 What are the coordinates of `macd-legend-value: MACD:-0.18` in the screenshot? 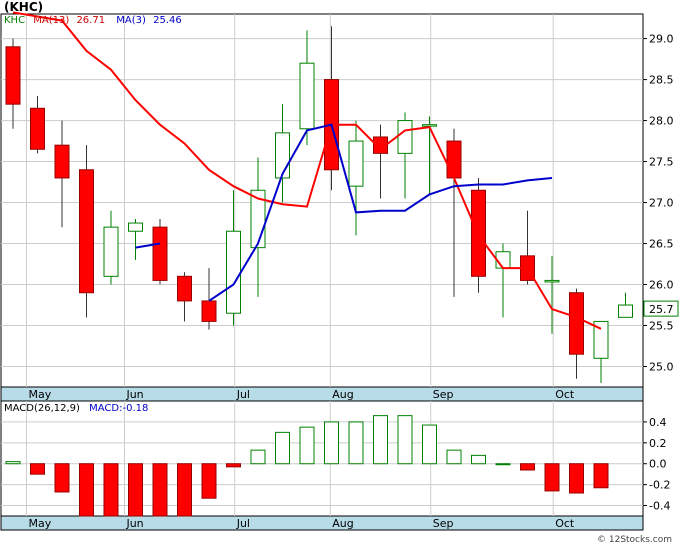 It's located at (119, 408).